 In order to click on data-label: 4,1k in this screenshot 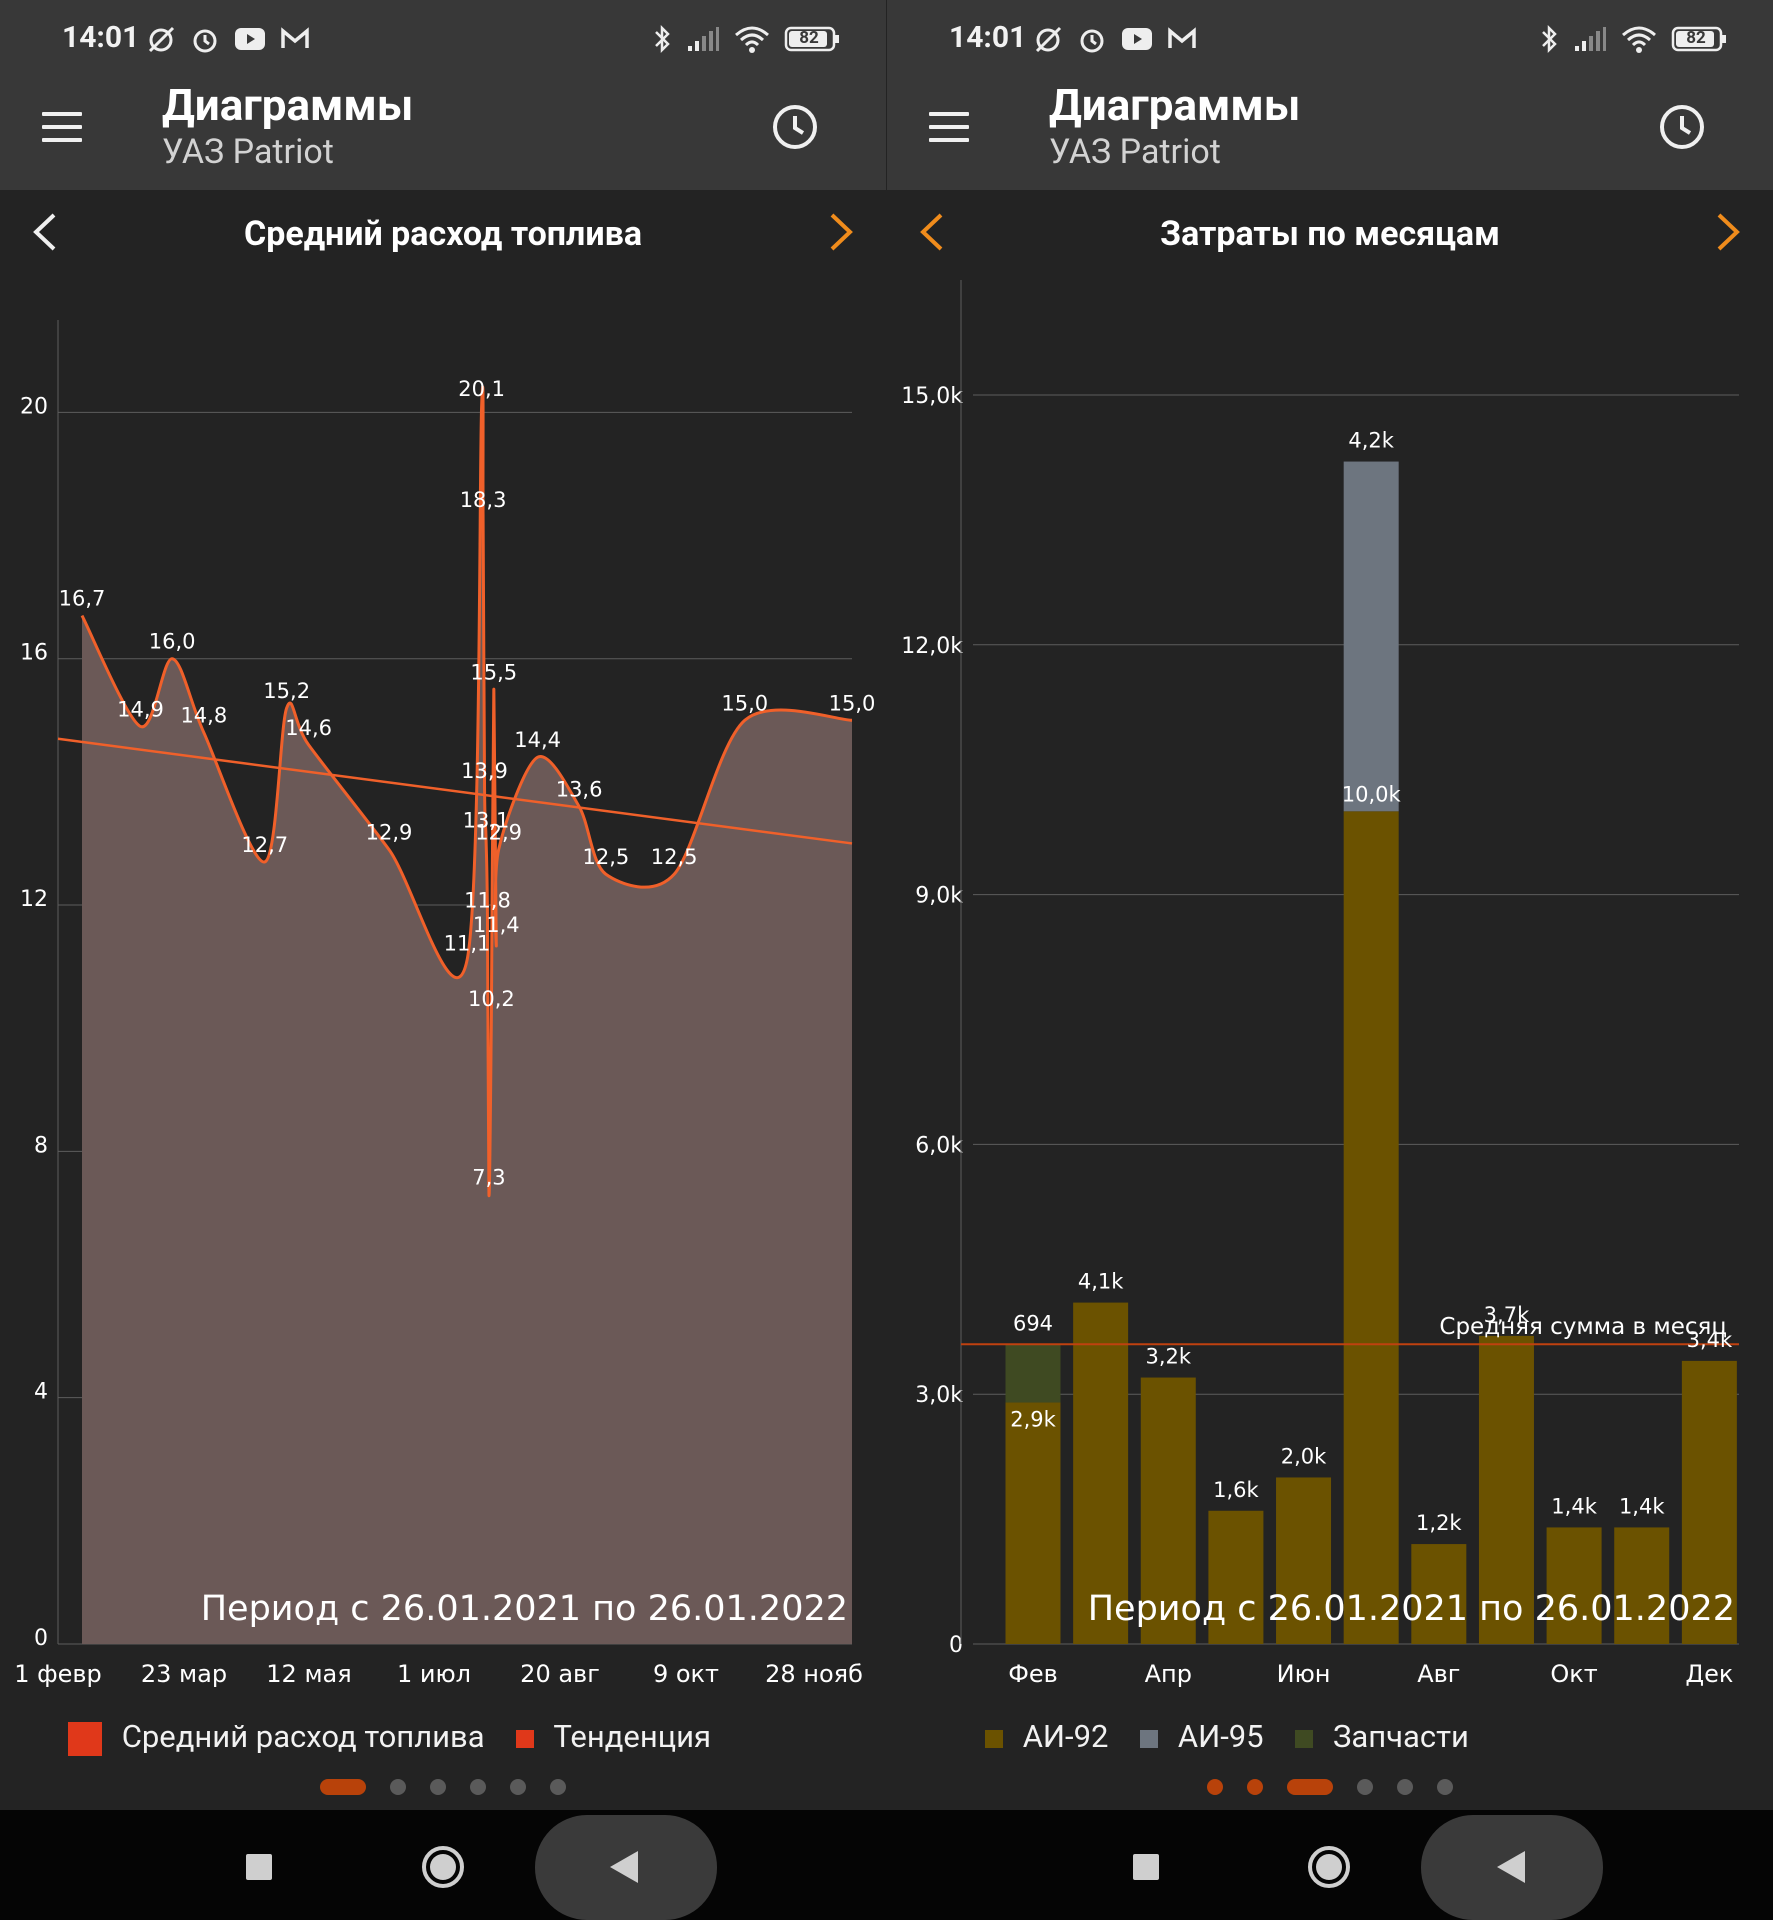, I will do `click(1101, 1282)`.